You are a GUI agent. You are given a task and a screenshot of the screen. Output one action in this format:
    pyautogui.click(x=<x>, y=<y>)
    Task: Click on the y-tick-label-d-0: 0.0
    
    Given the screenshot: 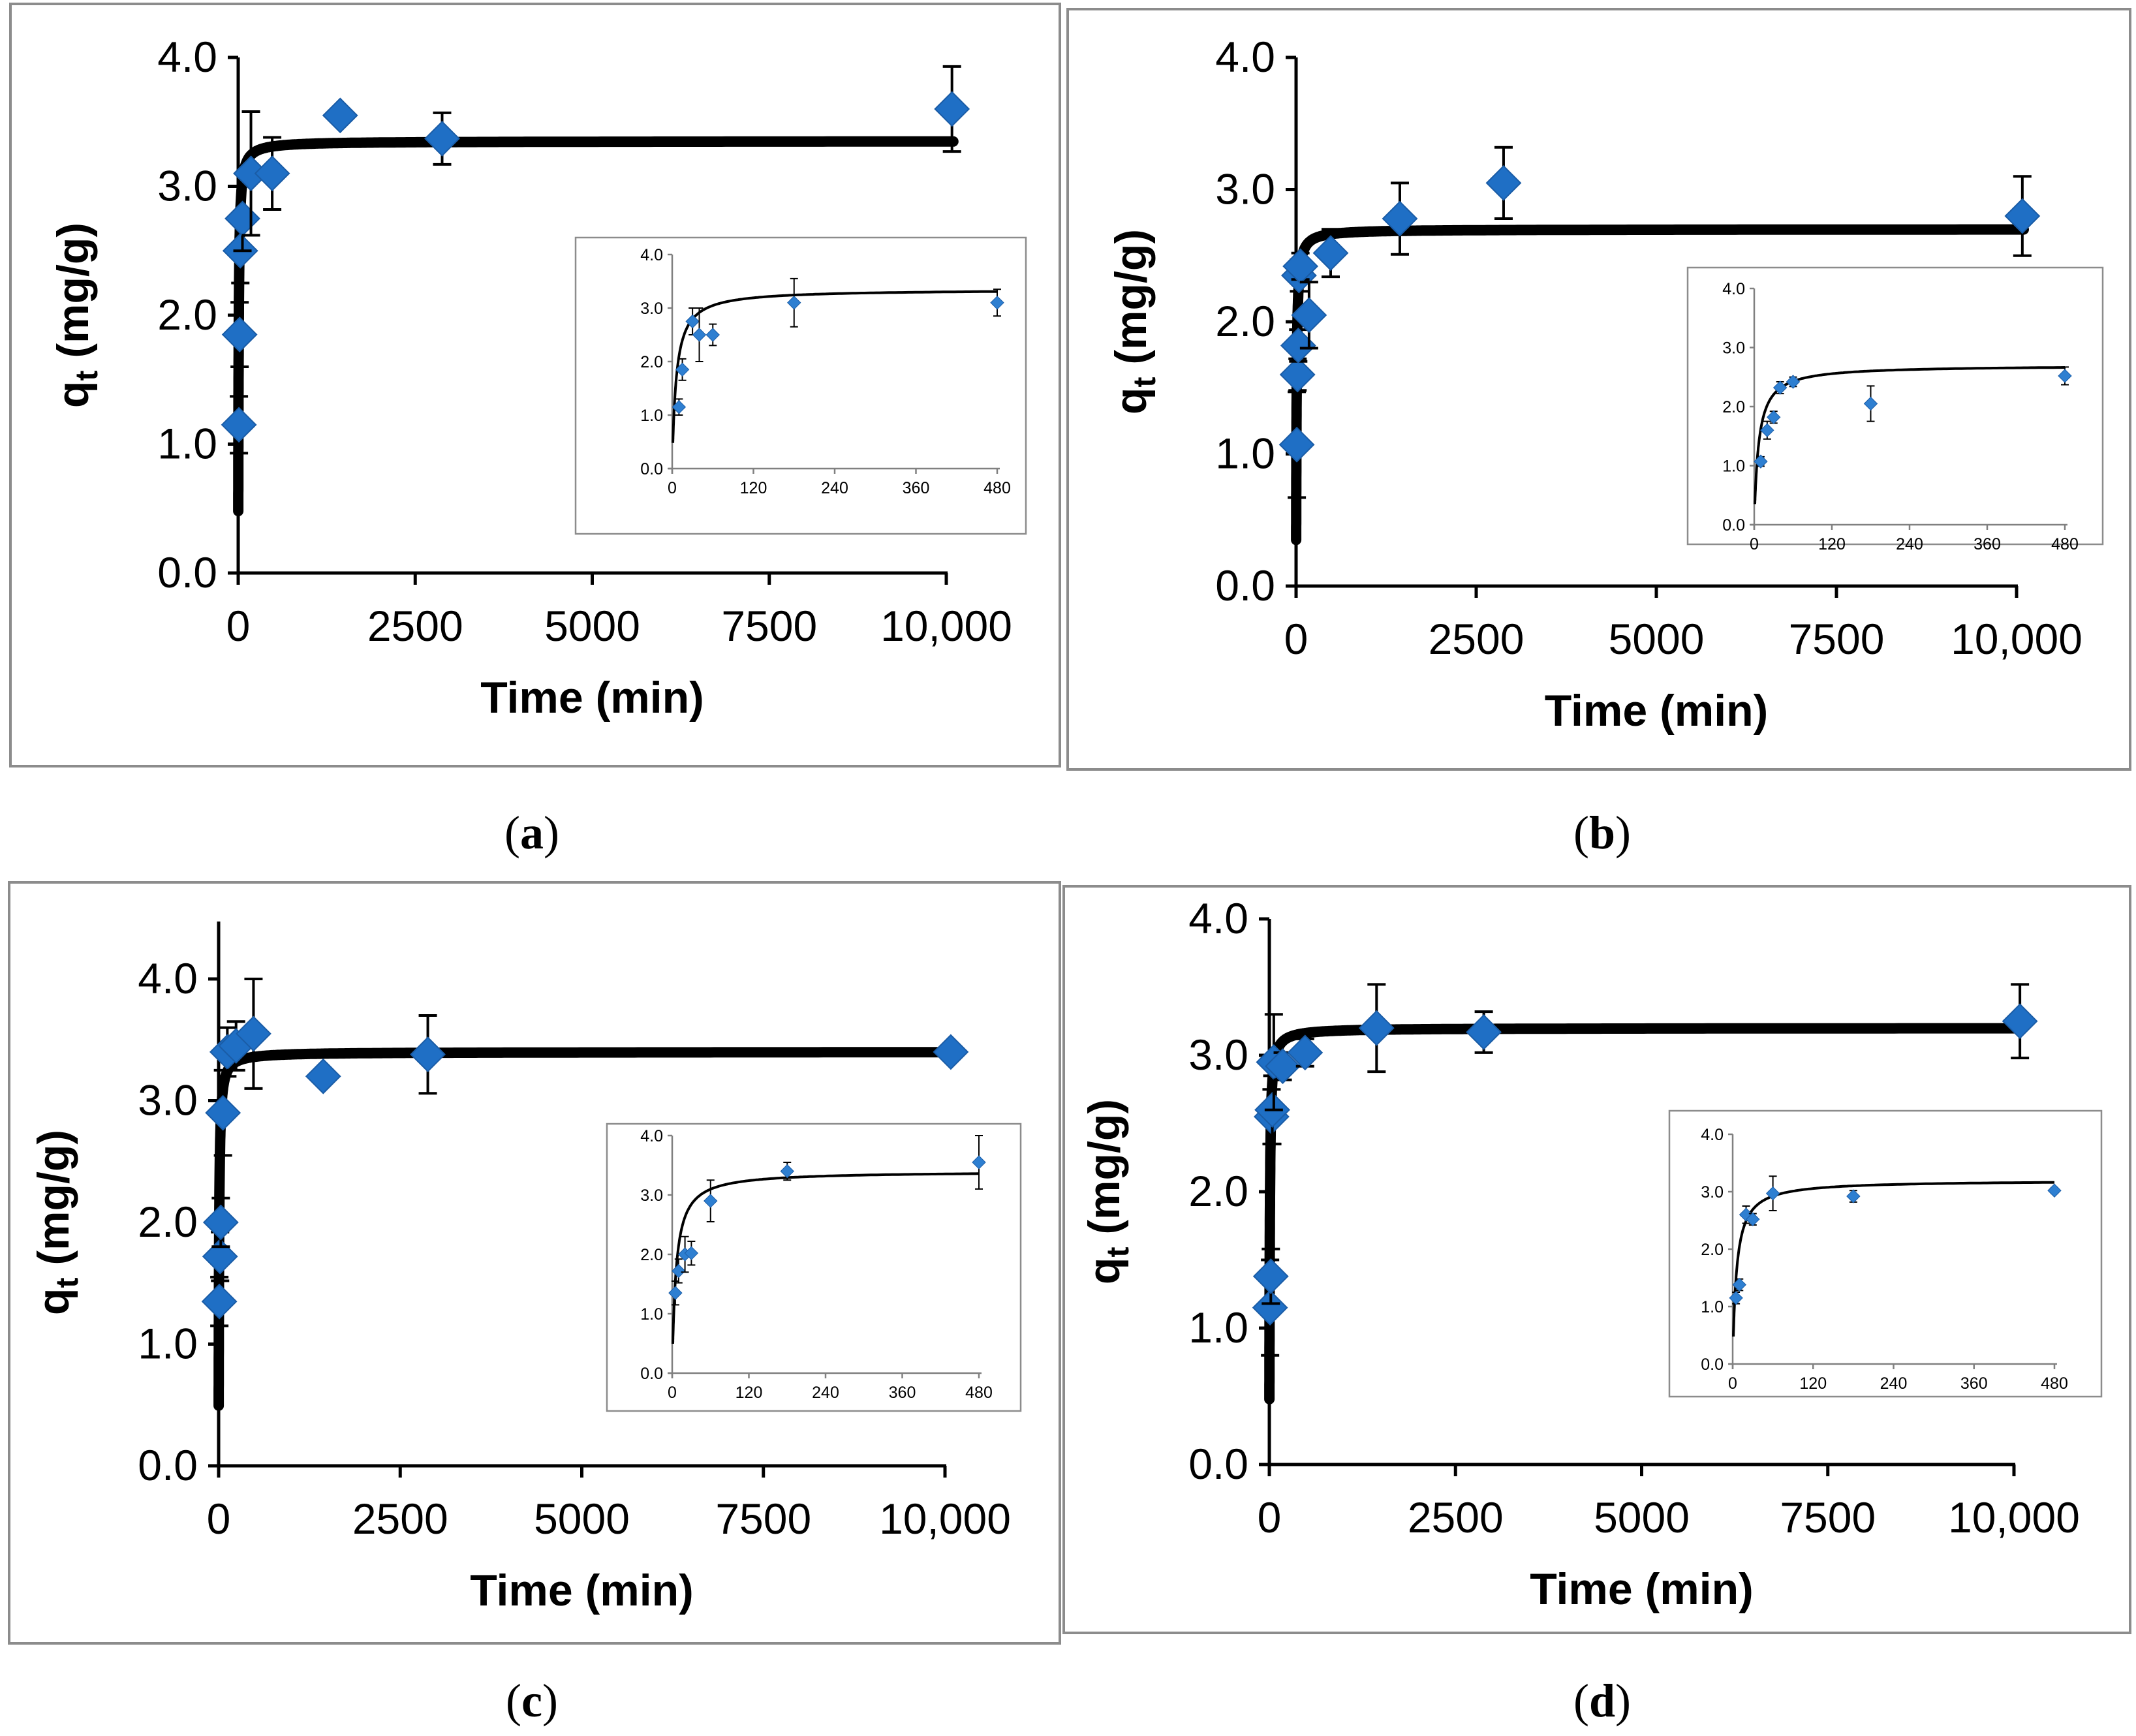 What is the action you would take?
    pyautogui.click(x=1218, y=1464)
    